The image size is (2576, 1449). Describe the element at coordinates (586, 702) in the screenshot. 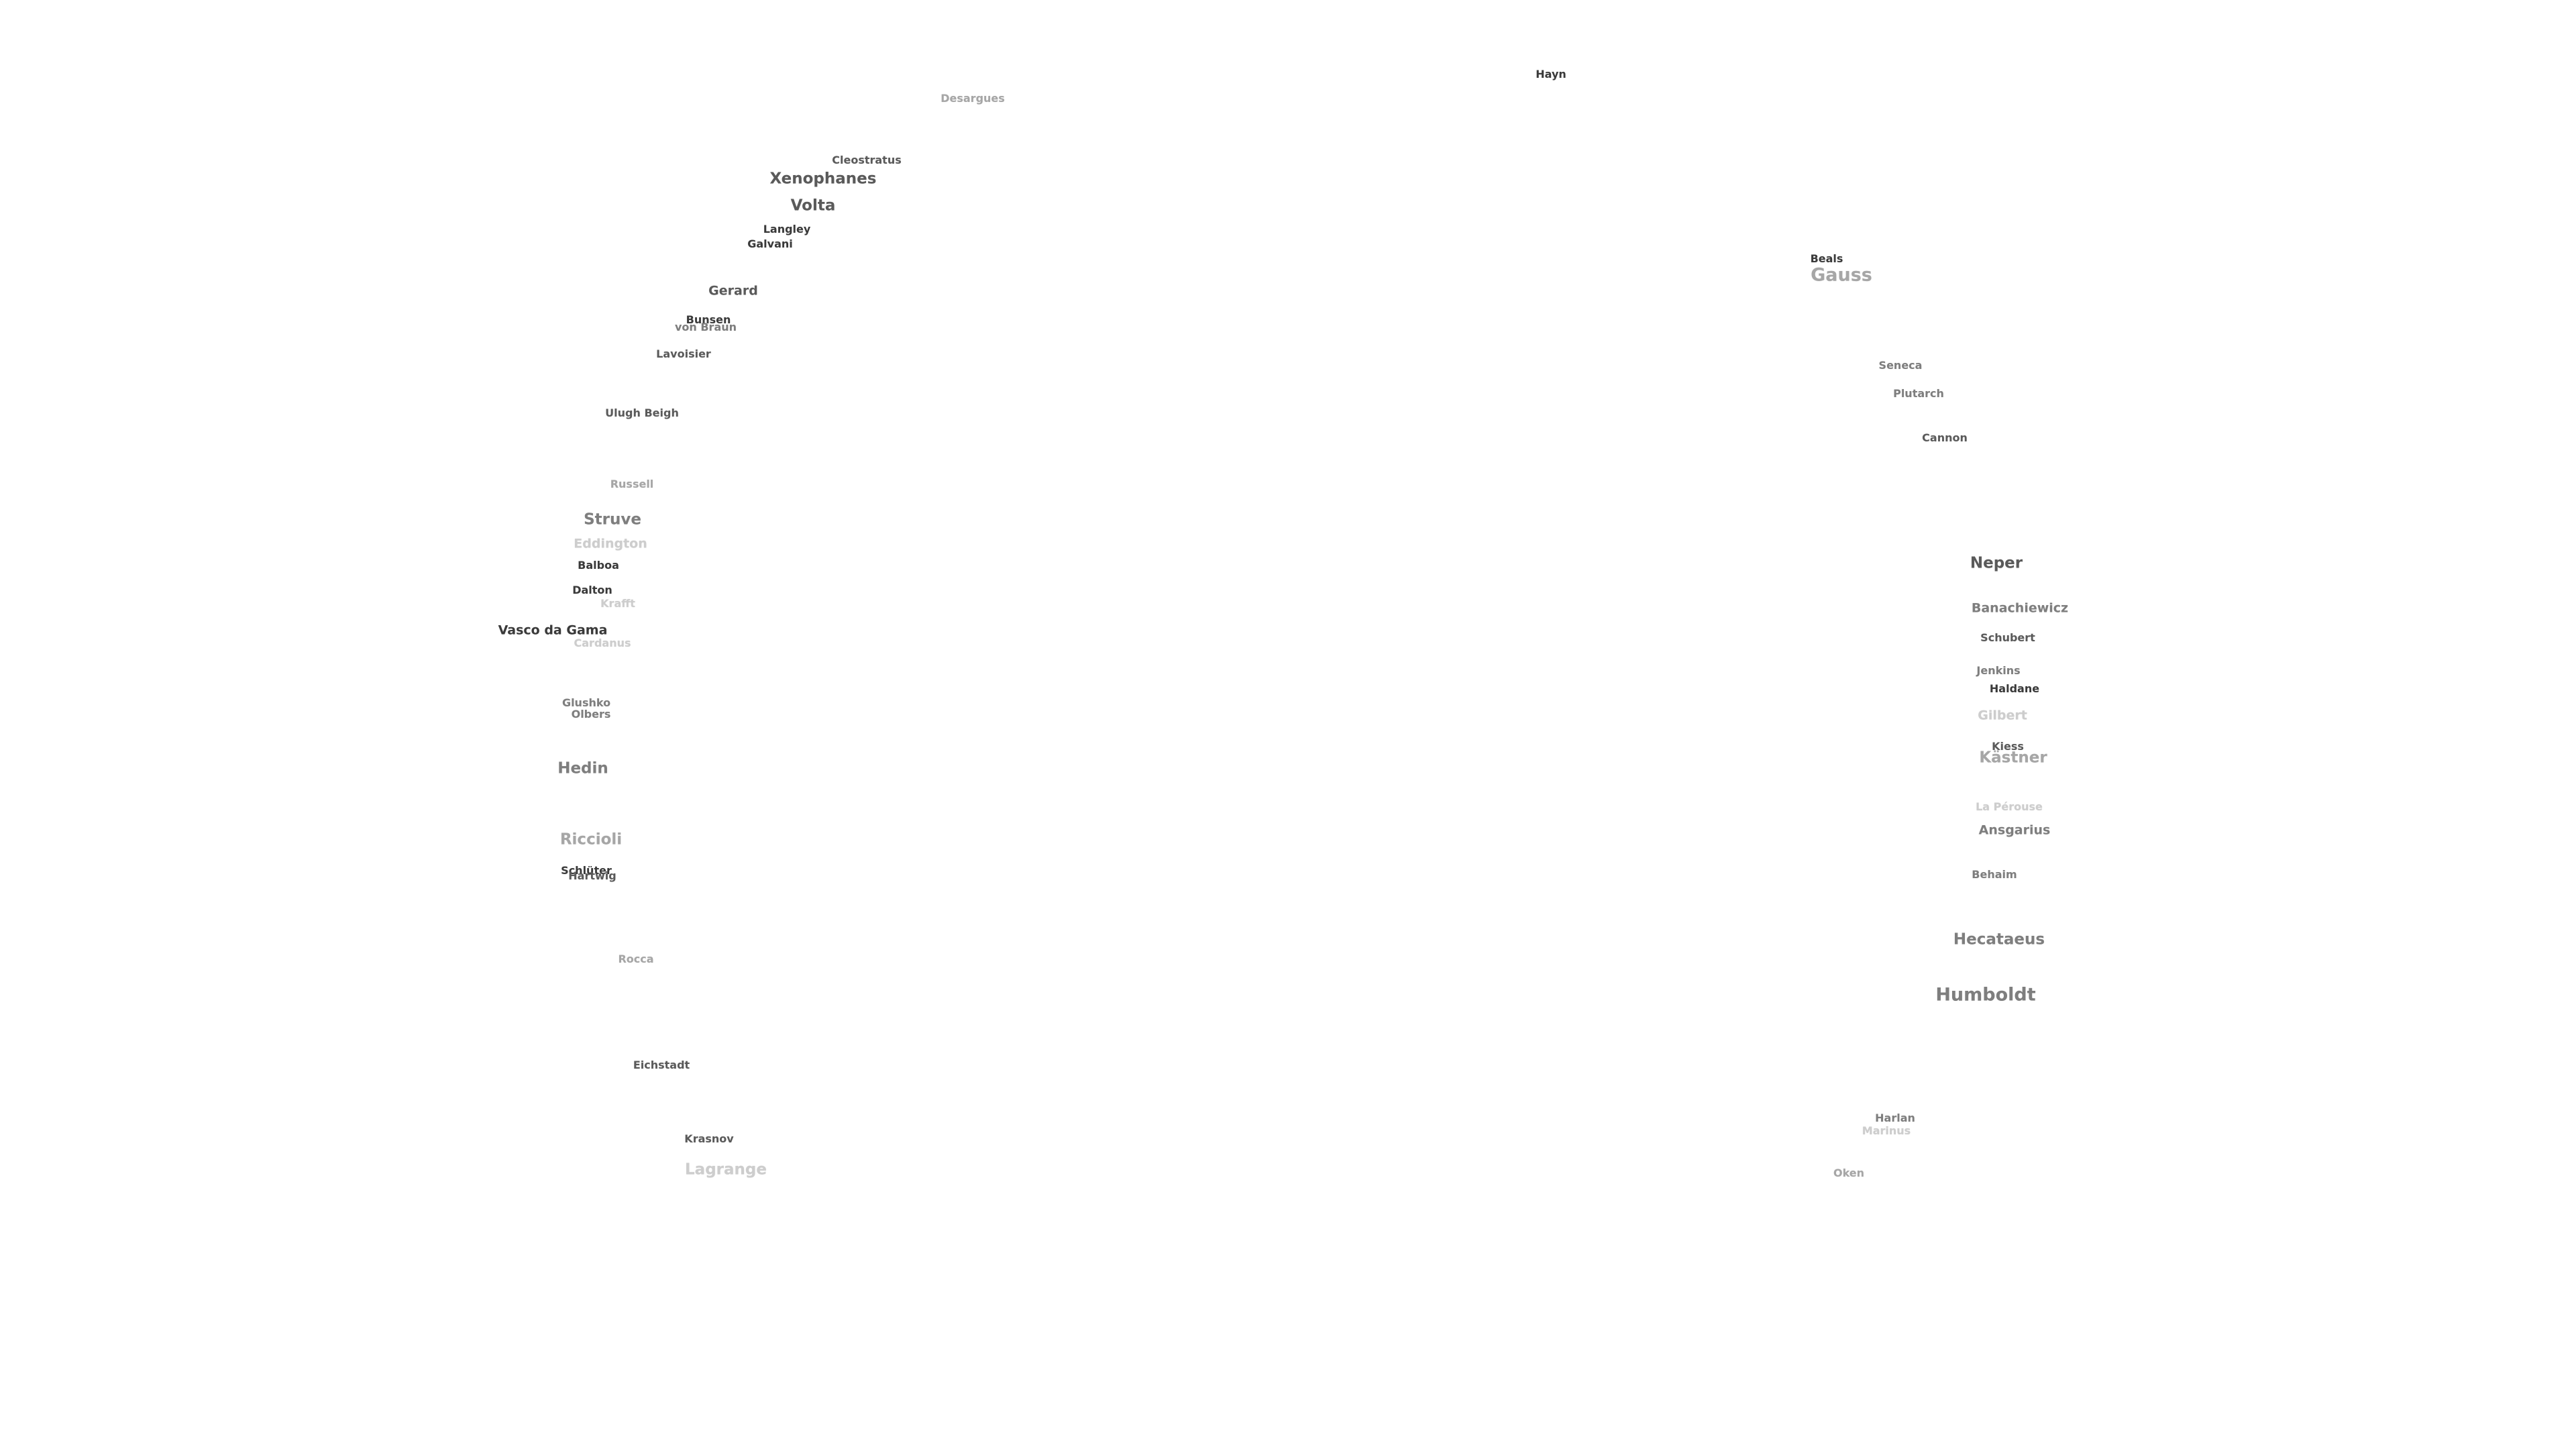

I see `label-glushko: Glushko` at that location.